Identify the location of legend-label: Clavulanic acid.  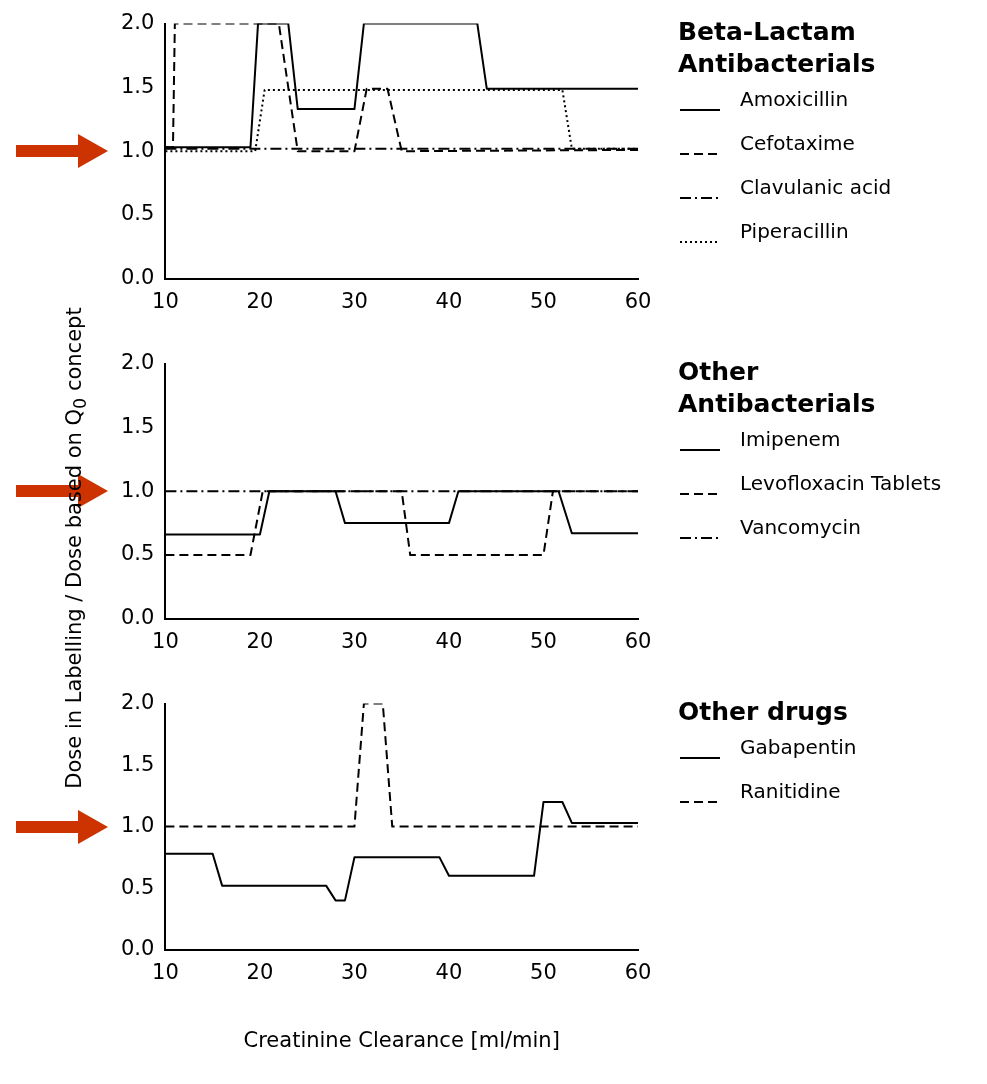
(816, 187).